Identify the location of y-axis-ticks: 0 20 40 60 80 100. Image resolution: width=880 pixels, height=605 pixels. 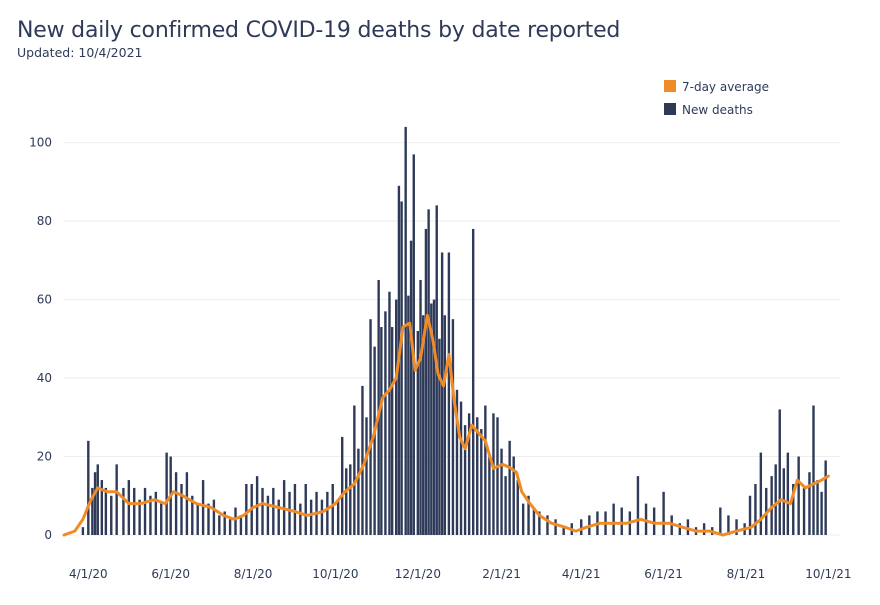
(40, 339).